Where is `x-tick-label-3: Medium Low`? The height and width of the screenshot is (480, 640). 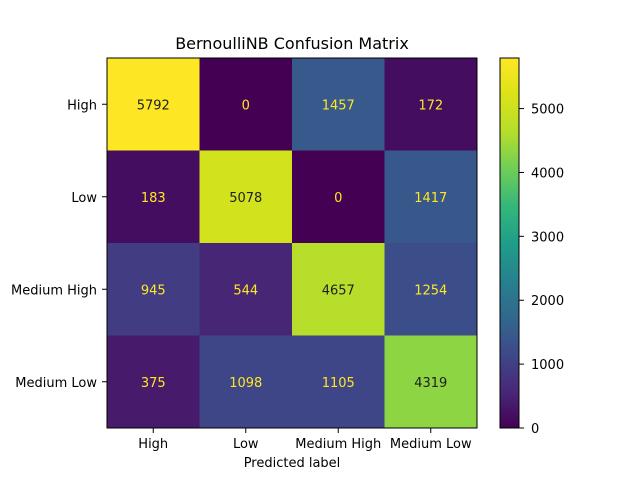 x-tick-label-3: Medium Low is located at coordinates (431, 444).